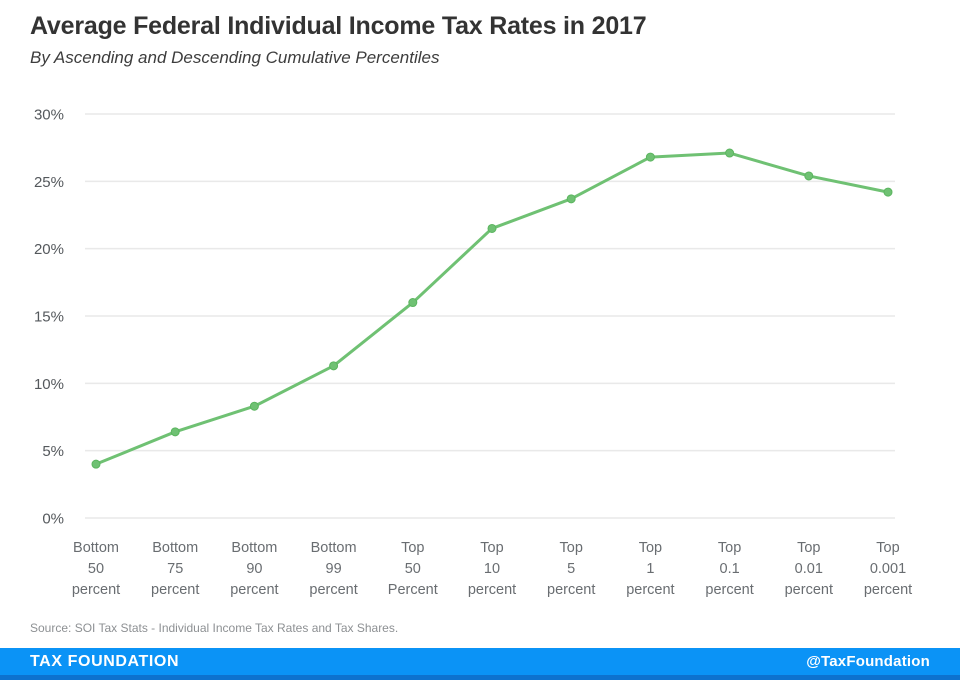 This screenshot has height=680, width=960. What do you see at coordinates (413, 590) in the screenshot?
I see `x-tick-label: Percent` at bounding box center [413, 590].